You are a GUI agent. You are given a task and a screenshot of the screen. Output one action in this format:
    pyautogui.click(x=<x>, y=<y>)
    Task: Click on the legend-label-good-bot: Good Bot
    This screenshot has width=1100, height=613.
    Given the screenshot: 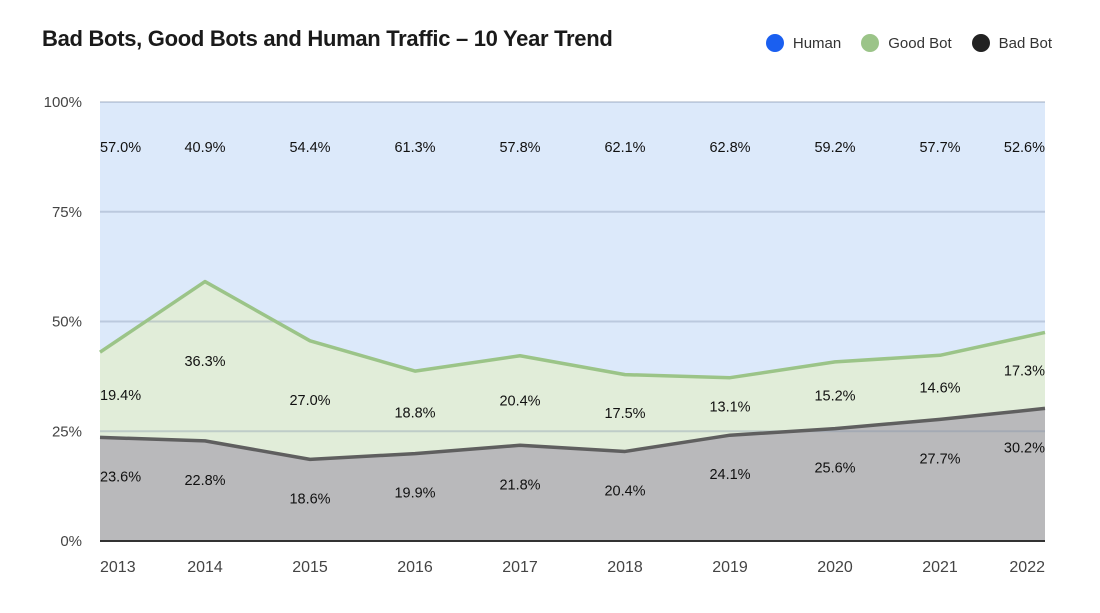 What is the action you would take?
    pyautogui.click(x=920, y=43)
    